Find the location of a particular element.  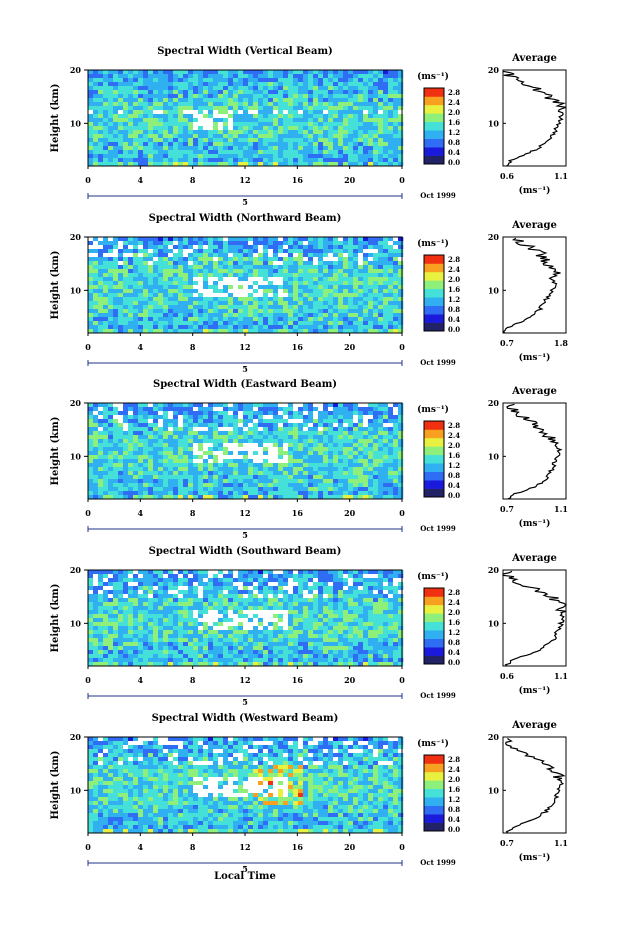

colorbar-frame is located at coordinates (434, 459).